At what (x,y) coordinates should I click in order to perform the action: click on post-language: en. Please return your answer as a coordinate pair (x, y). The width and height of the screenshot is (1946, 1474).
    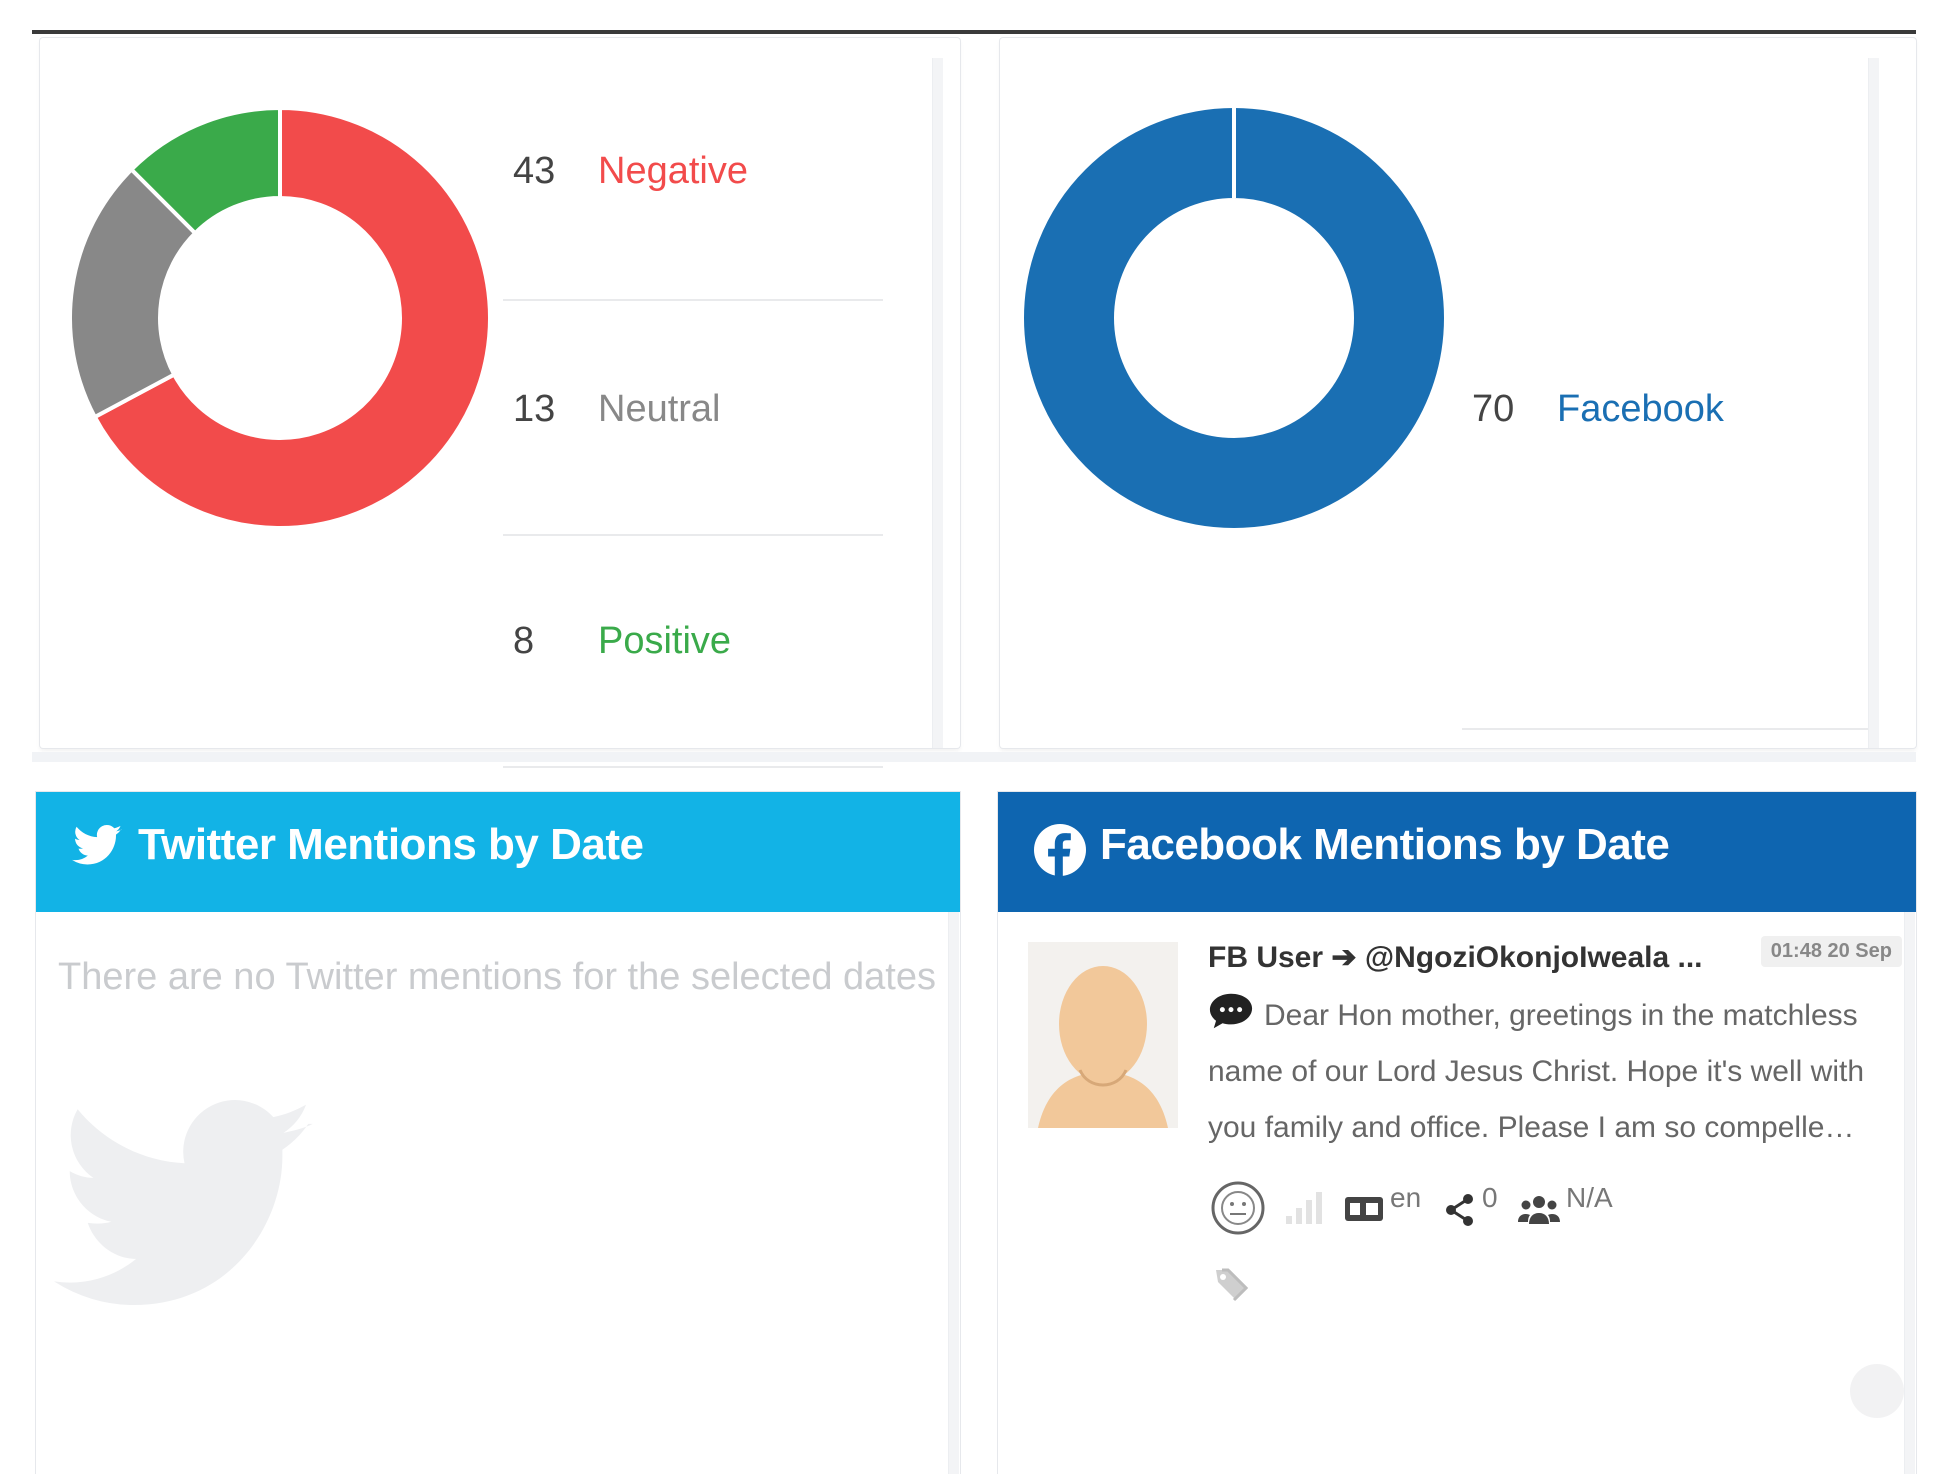
    Looking at the image, I should click on (1406, 1197).